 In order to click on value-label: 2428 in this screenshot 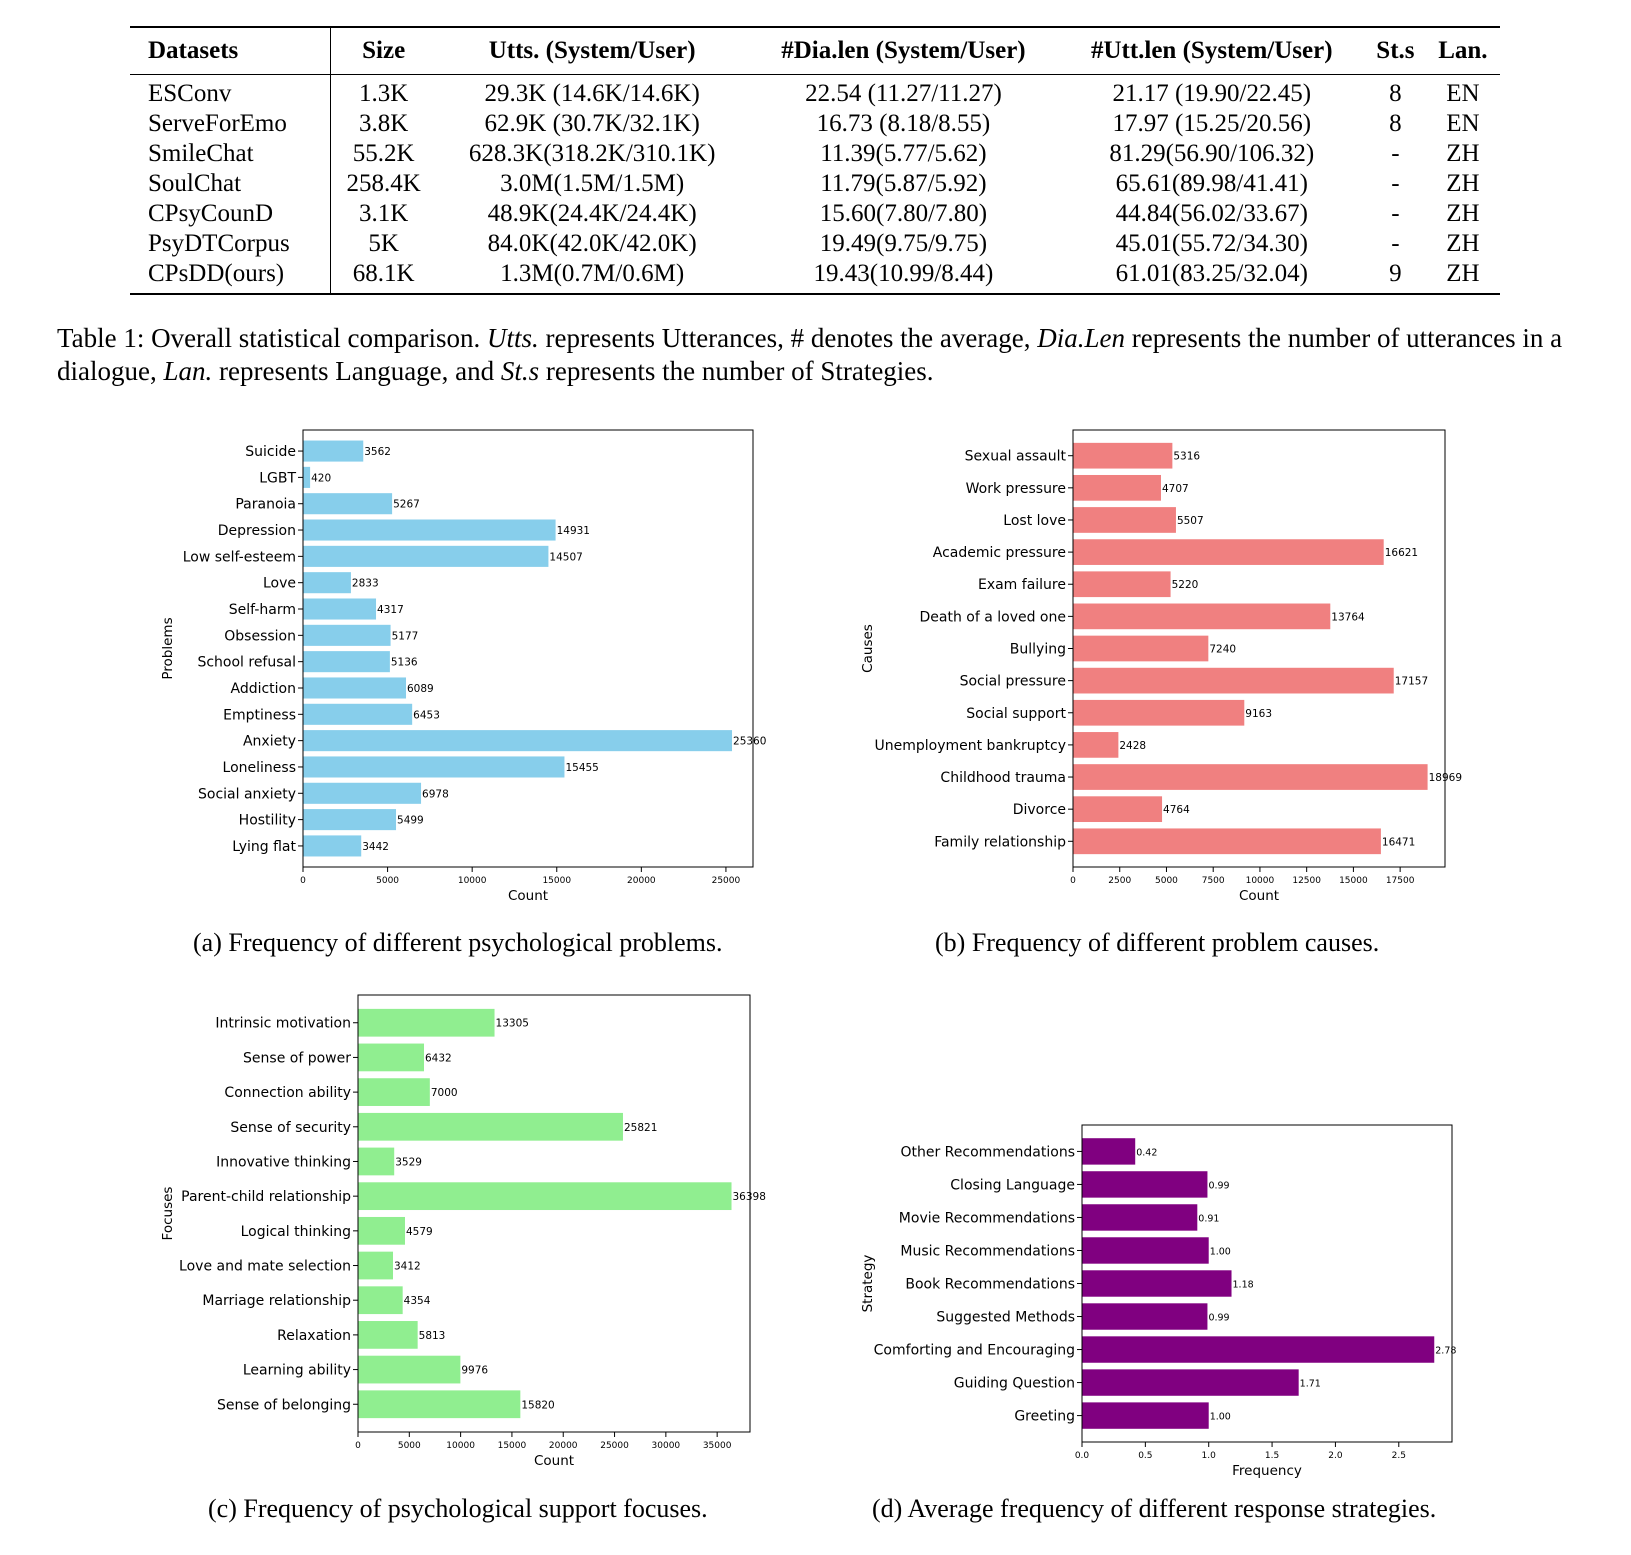, I will do `click(1132, 746)`.